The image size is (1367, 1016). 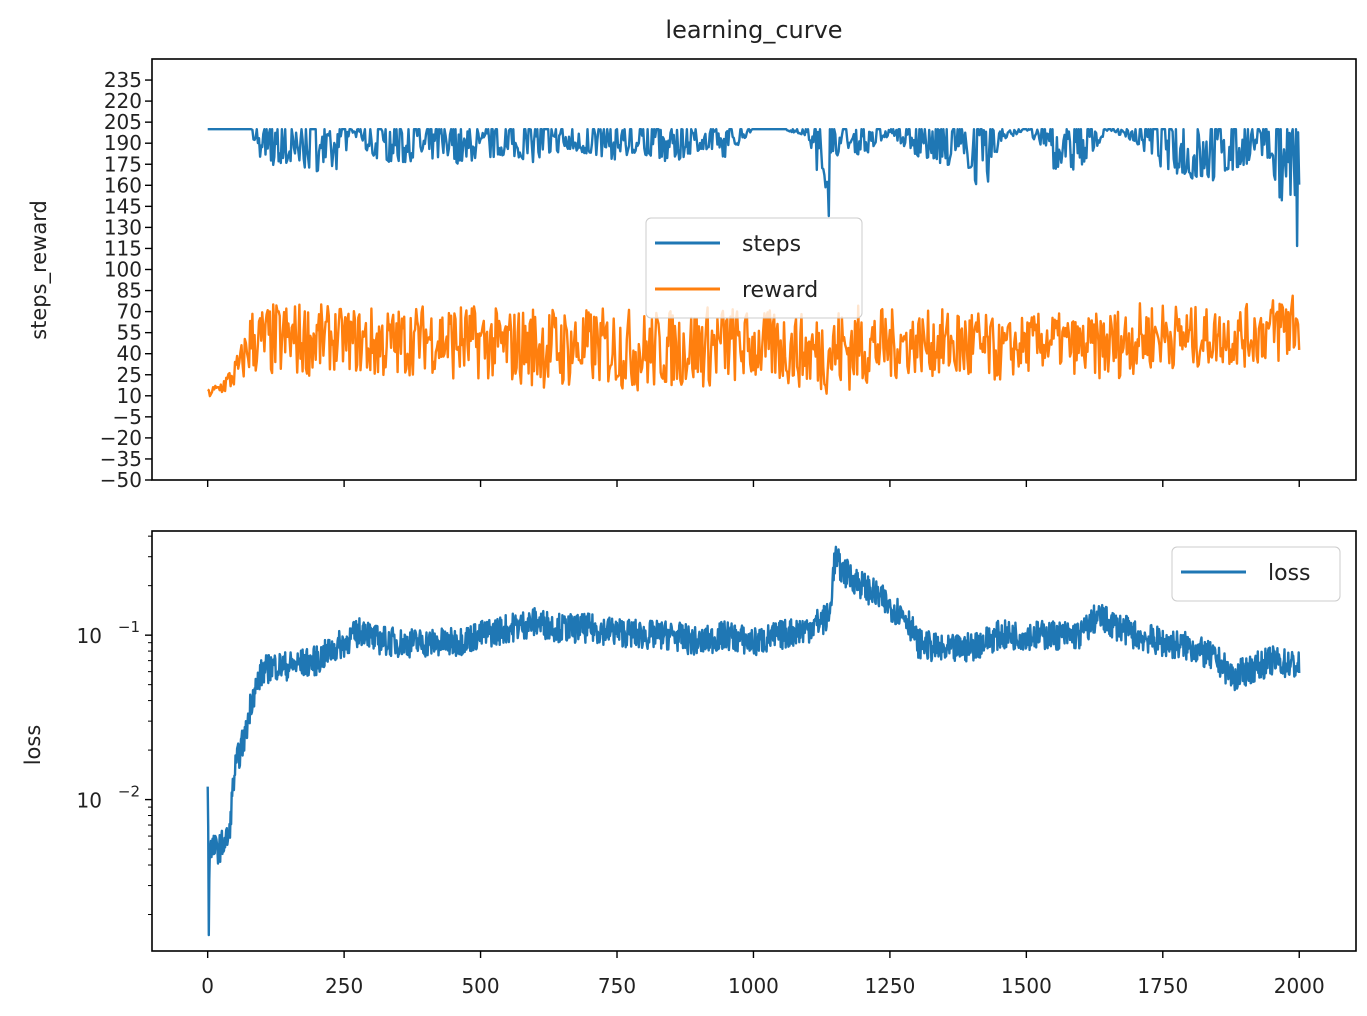 What do you see at coordinates (754, 346) in the screenshot?
I see `reward-line` at bounding box center [754, 346].